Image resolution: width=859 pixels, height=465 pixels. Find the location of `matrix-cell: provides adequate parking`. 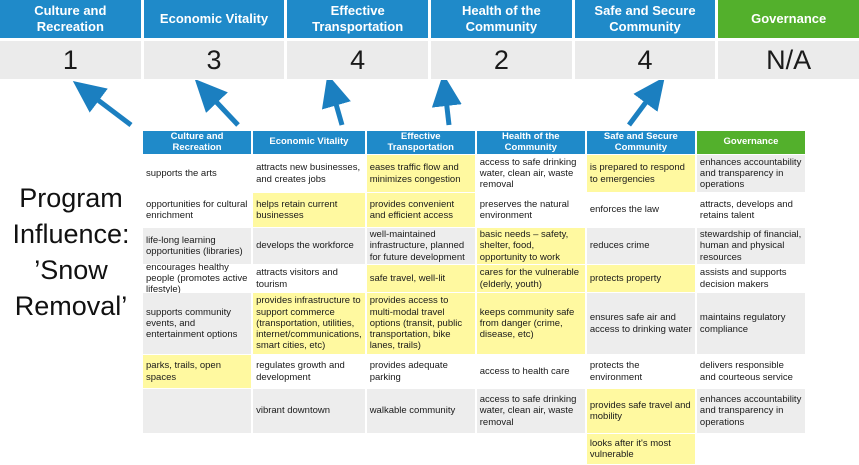

matrix-cell: provides adequate parking is located at coordinates (420, 371).